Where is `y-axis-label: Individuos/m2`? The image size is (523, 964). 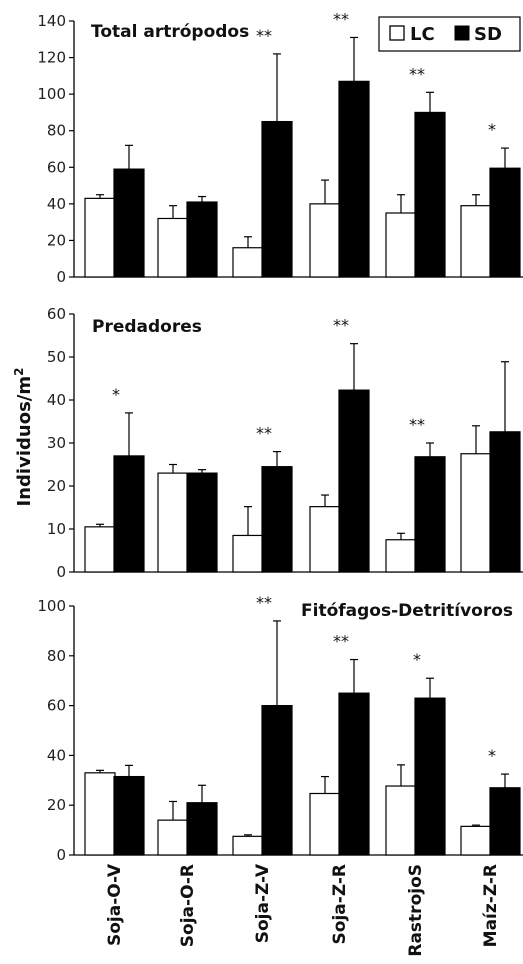
y-axis-label: Individuos/m2 is located at coordinates (23, 437).